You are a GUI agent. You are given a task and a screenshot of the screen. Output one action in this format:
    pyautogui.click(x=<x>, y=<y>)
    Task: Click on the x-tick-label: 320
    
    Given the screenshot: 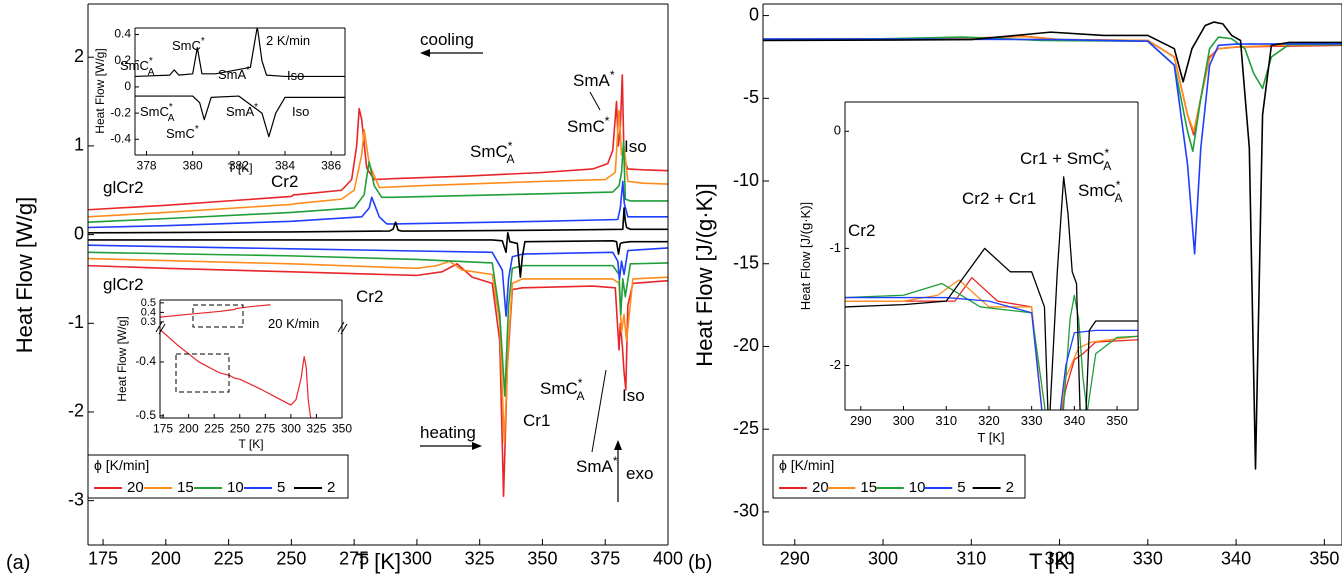 What is the action you would take?
    pyautogui.click(x=1060, y=559)
    